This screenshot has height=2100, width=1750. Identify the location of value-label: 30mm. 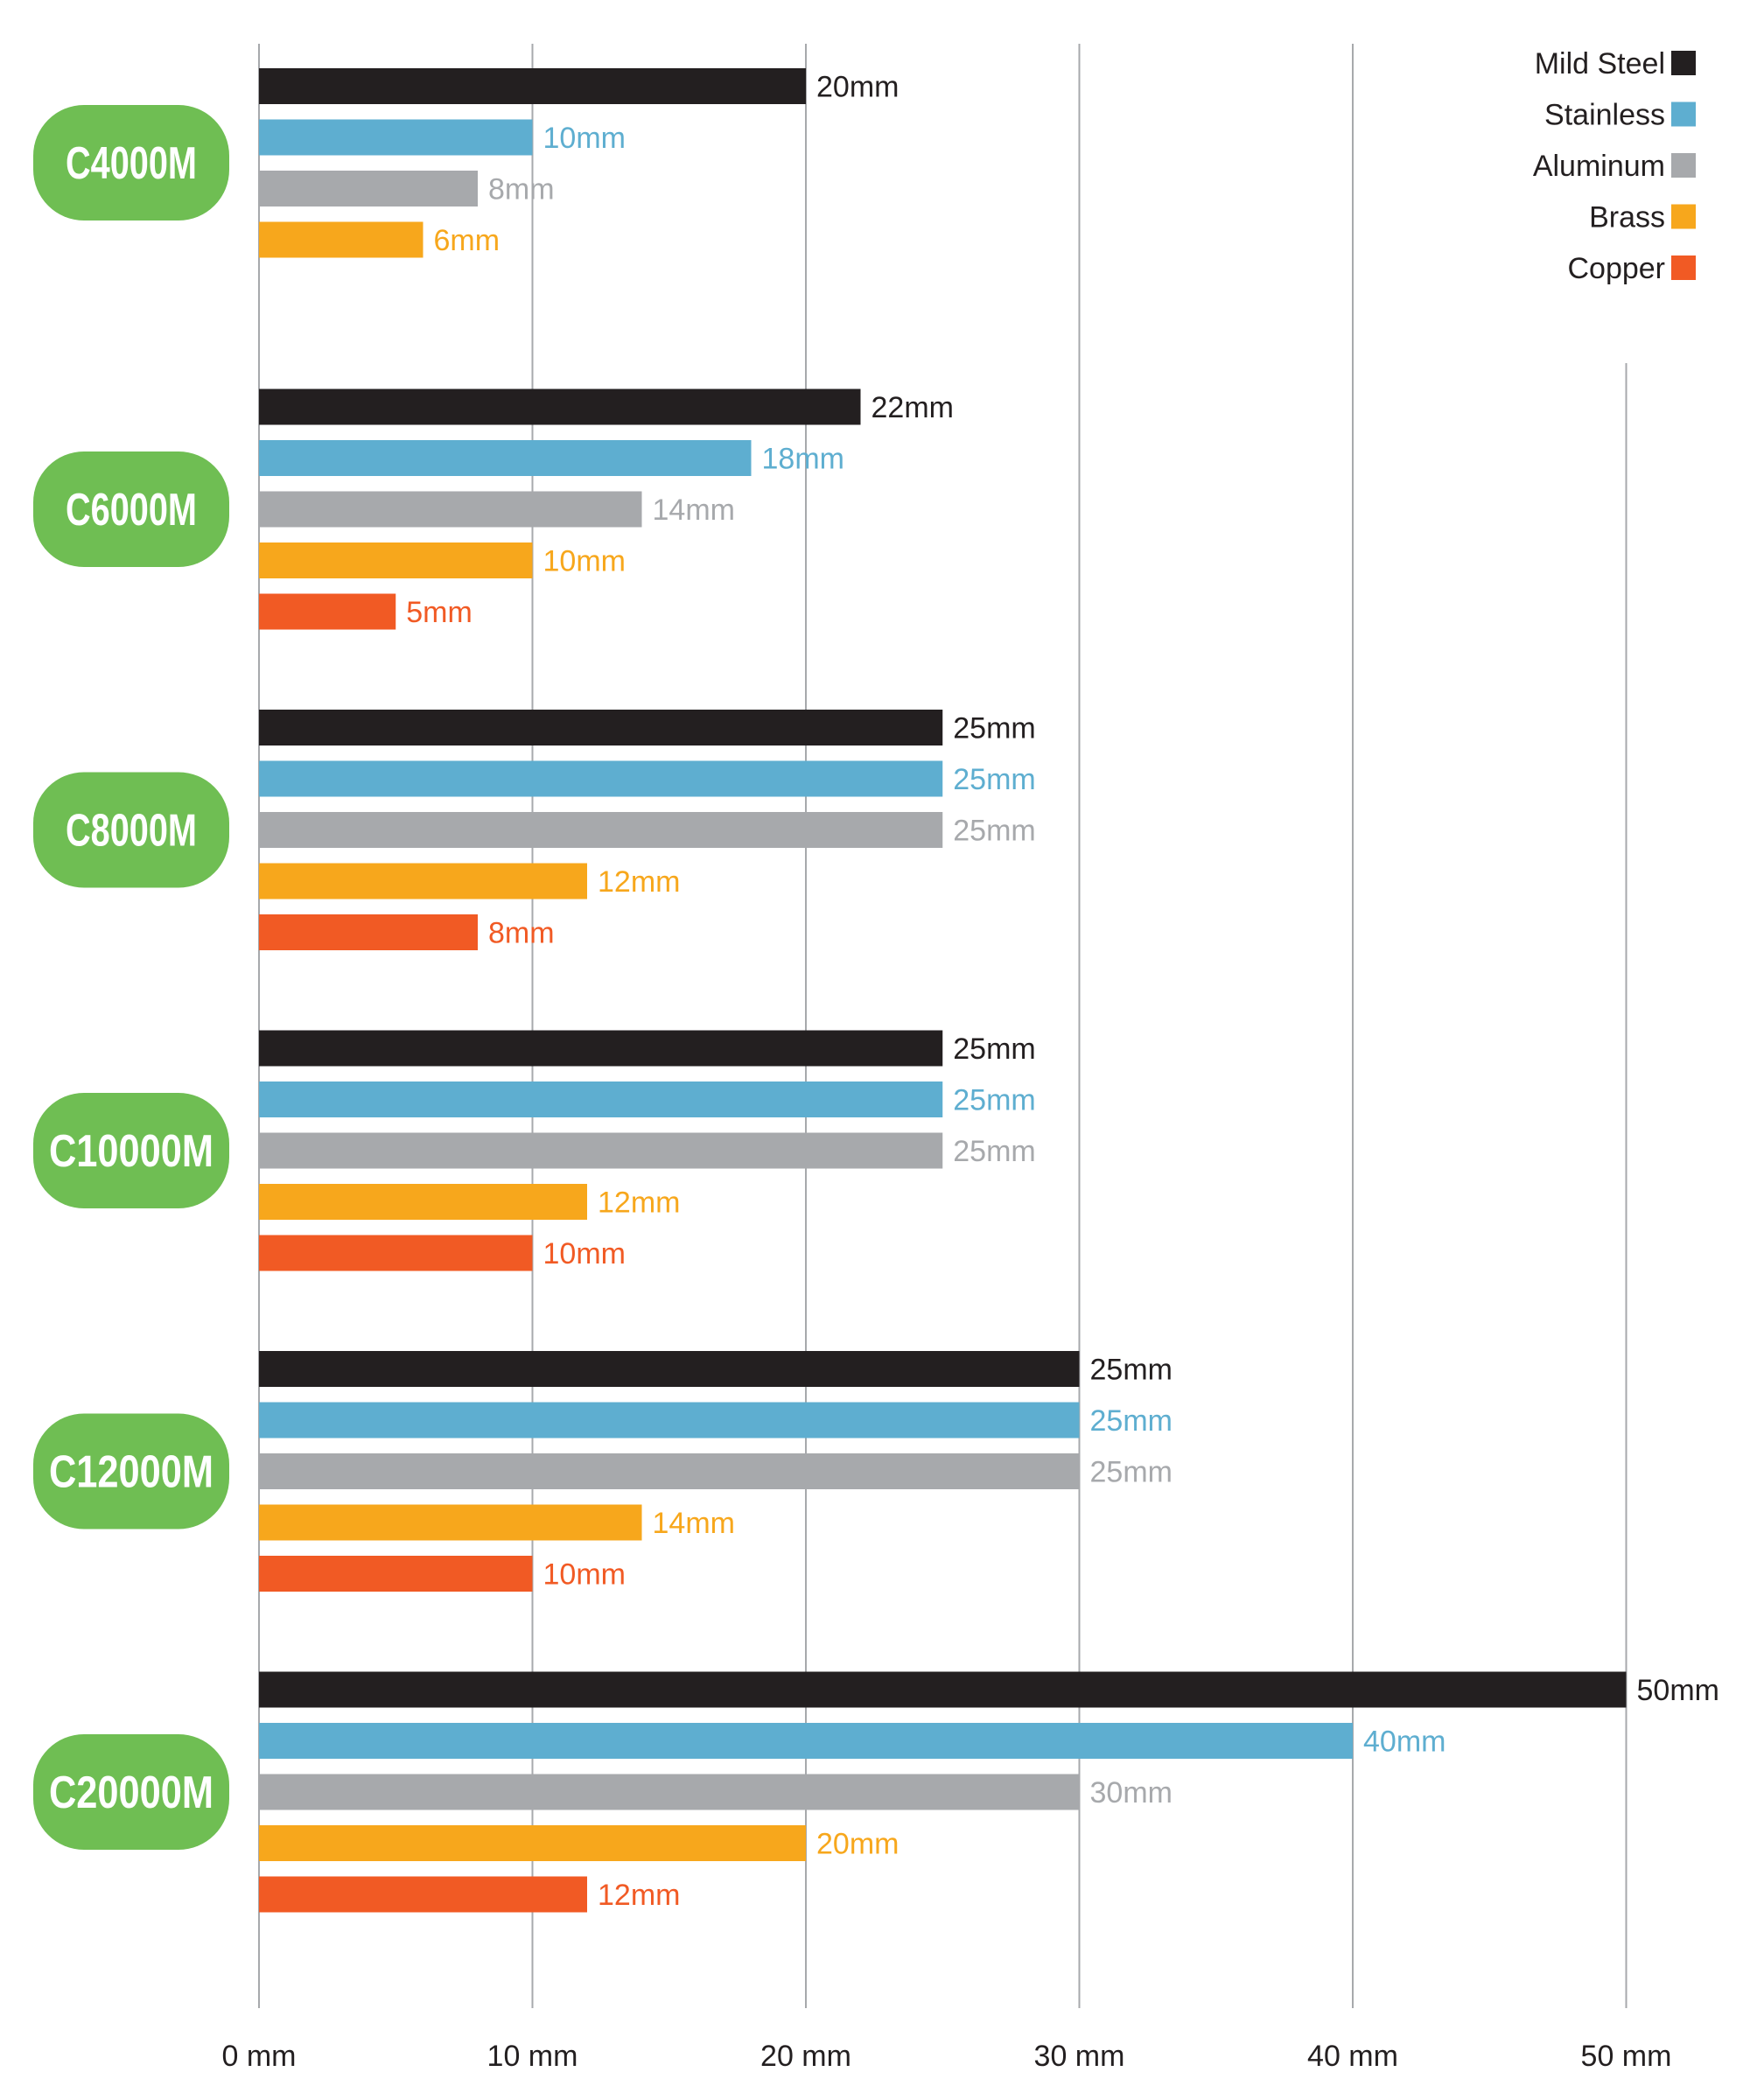
(1131, 1793).